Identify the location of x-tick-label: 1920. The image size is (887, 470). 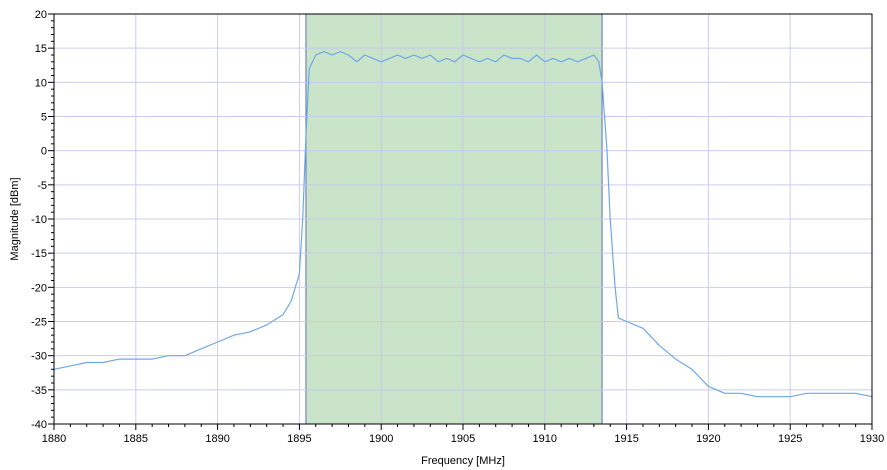
(708, 439).